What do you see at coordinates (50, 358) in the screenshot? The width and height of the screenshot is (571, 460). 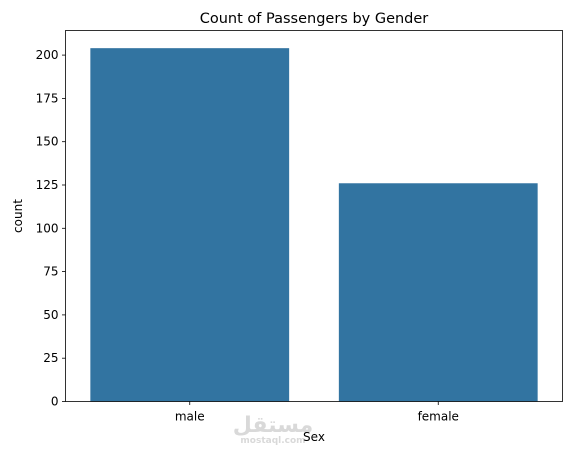 I see `y-tick-label: 25` at bounding box center [50, 358].